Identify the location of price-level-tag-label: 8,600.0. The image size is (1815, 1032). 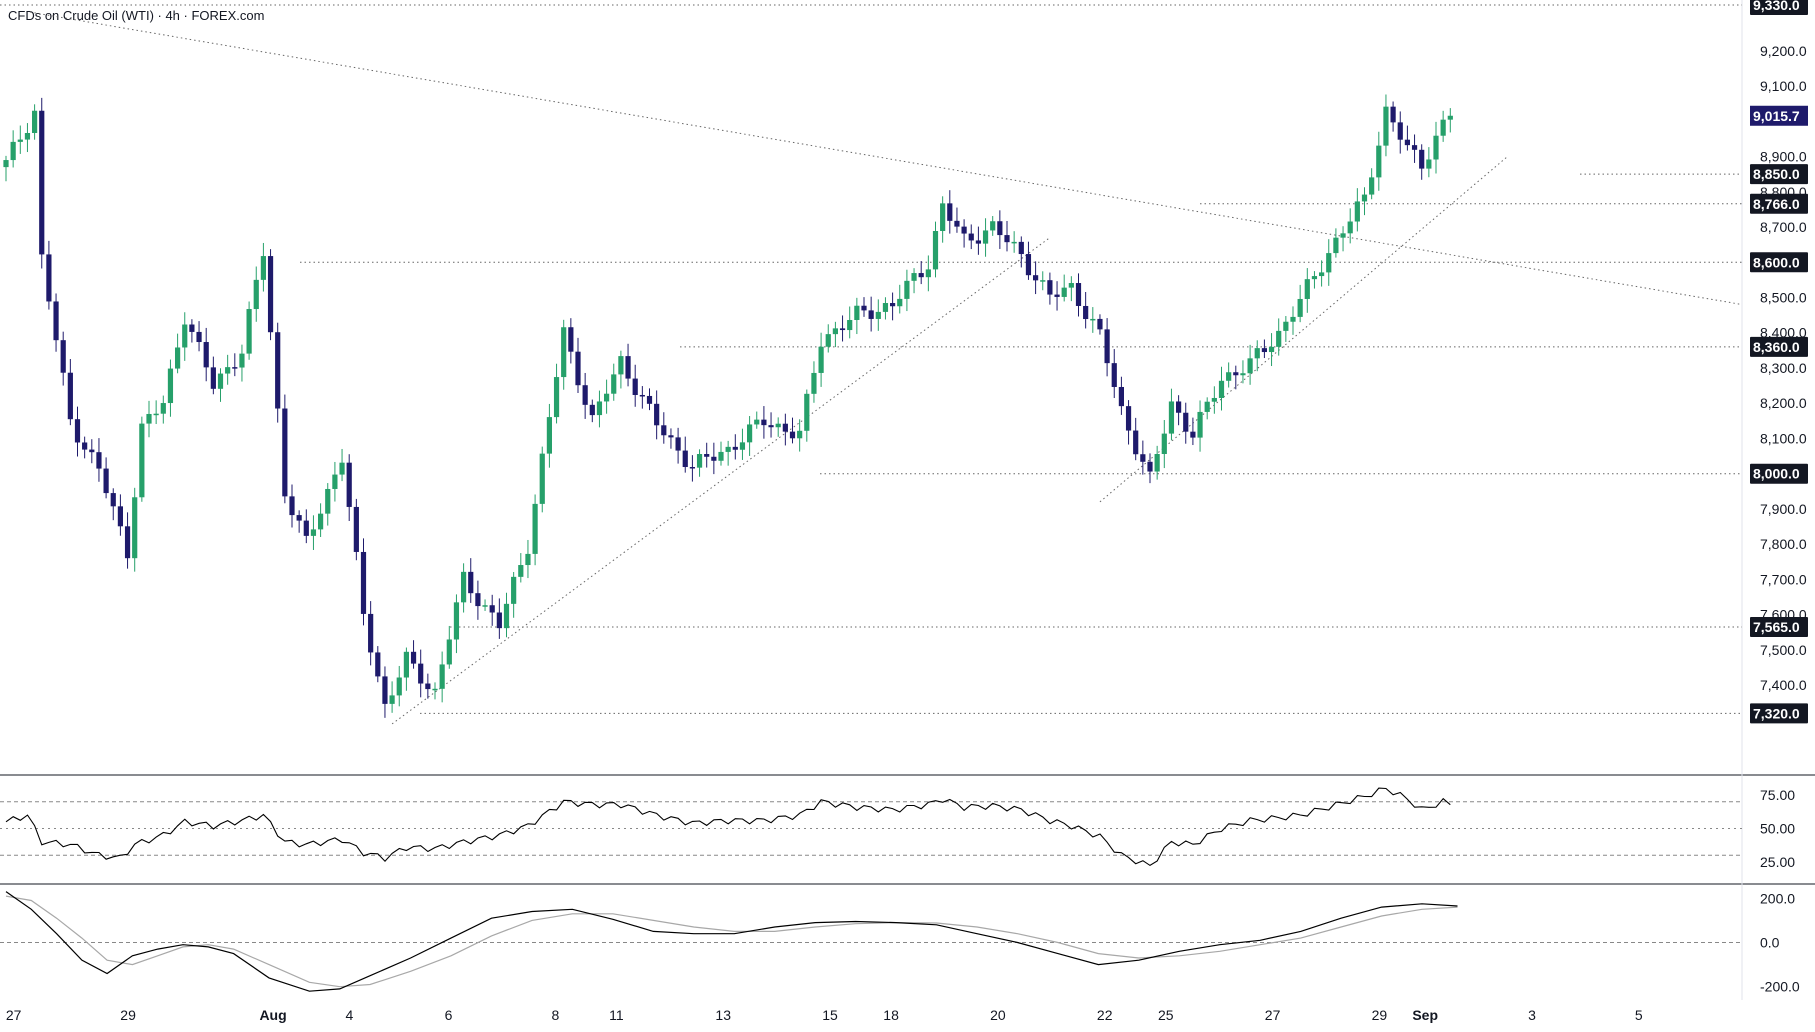
(1776, 262).